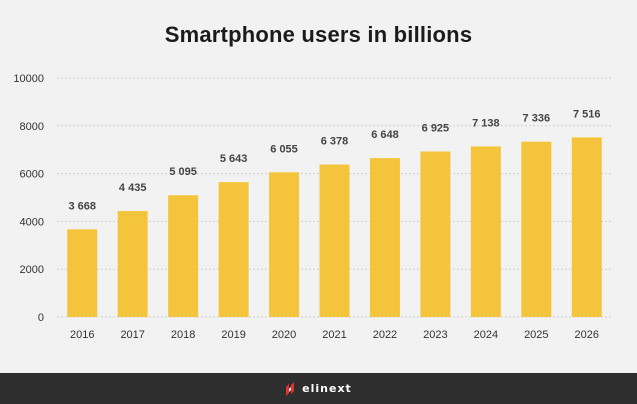 This screenshot has height=404, width=637. I want to click on x-tick-label: 2023, so click(435, 335).